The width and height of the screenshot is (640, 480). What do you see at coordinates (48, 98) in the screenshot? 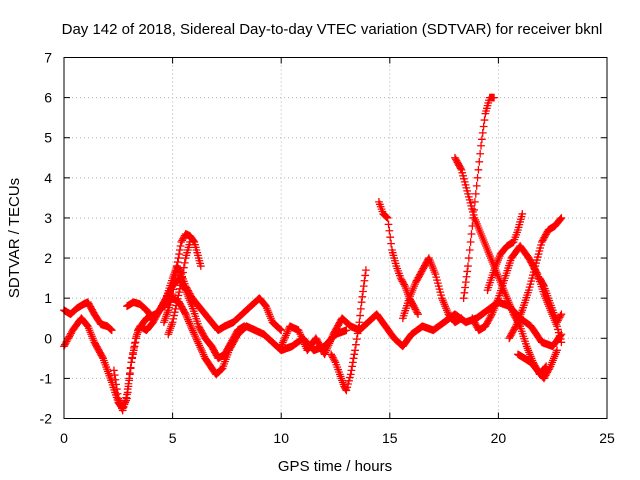
I see `y-tick-label: 6` at bounding box center [48, 98].